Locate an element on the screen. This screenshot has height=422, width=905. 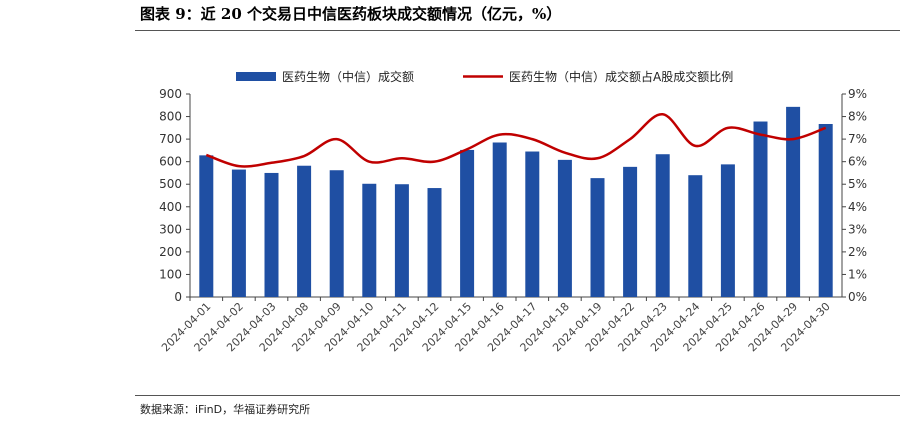
source-rule is located at coordinates (517, 395).